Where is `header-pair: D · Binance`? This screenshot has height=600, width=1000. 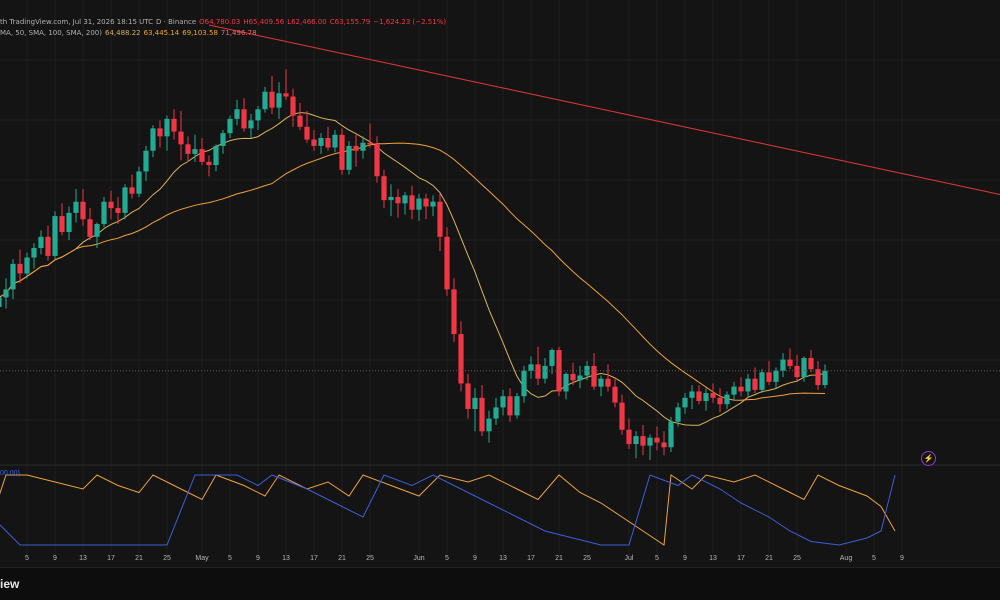
header-pair: D · Binance is located at coordinates (176, 22).